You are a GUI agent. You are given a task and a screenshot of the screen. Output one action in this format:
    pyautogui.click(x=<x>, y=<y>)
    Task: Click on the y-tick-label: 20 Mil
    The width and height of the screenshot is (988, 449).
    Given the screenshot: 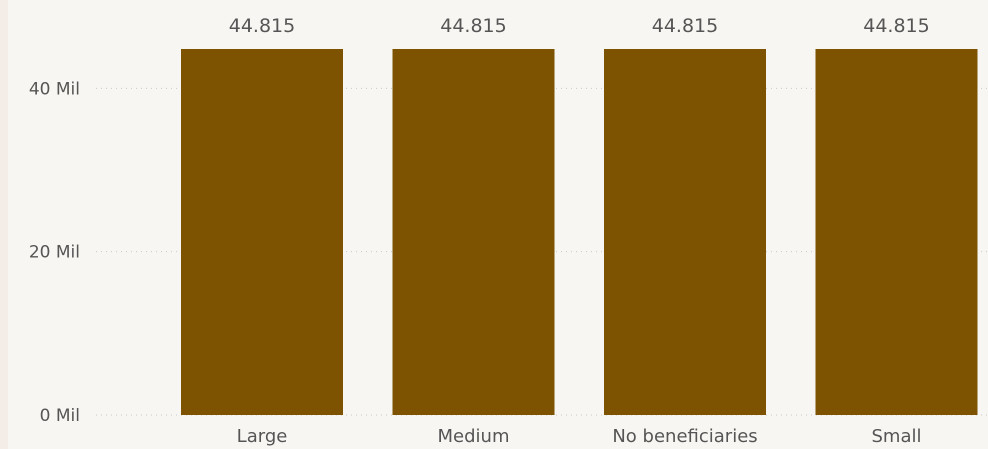 What is the action you would take?
    pyautogui.click(x=54, y=253)
    